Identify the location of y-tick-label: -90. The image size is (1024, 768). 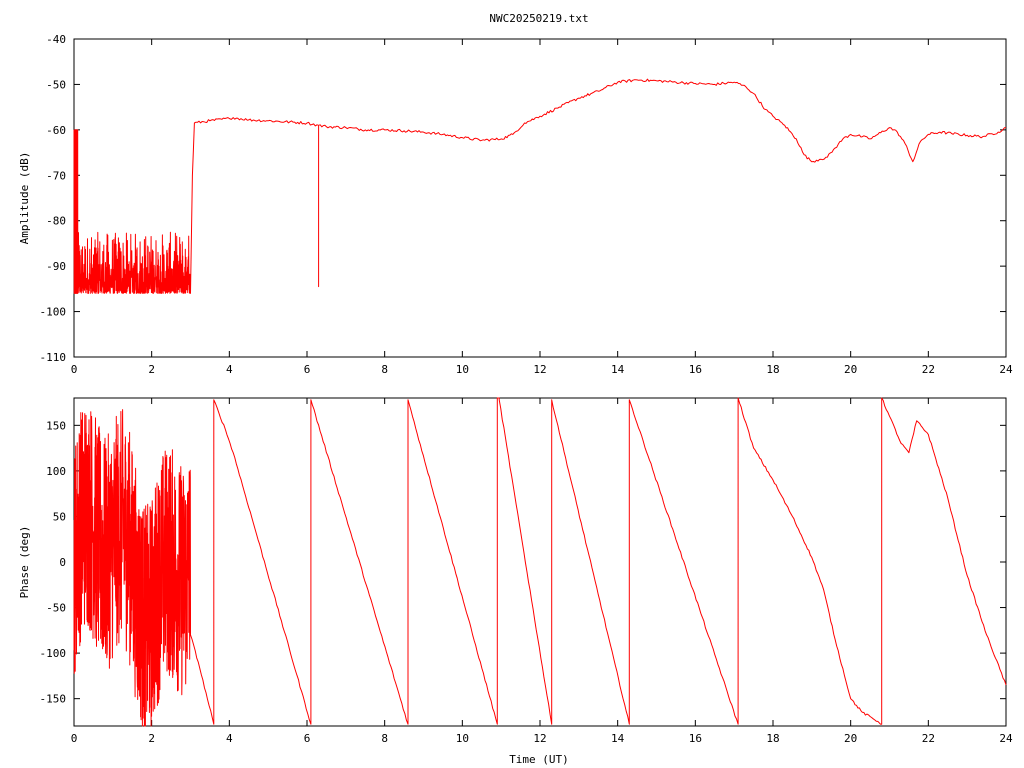
(56, 266).